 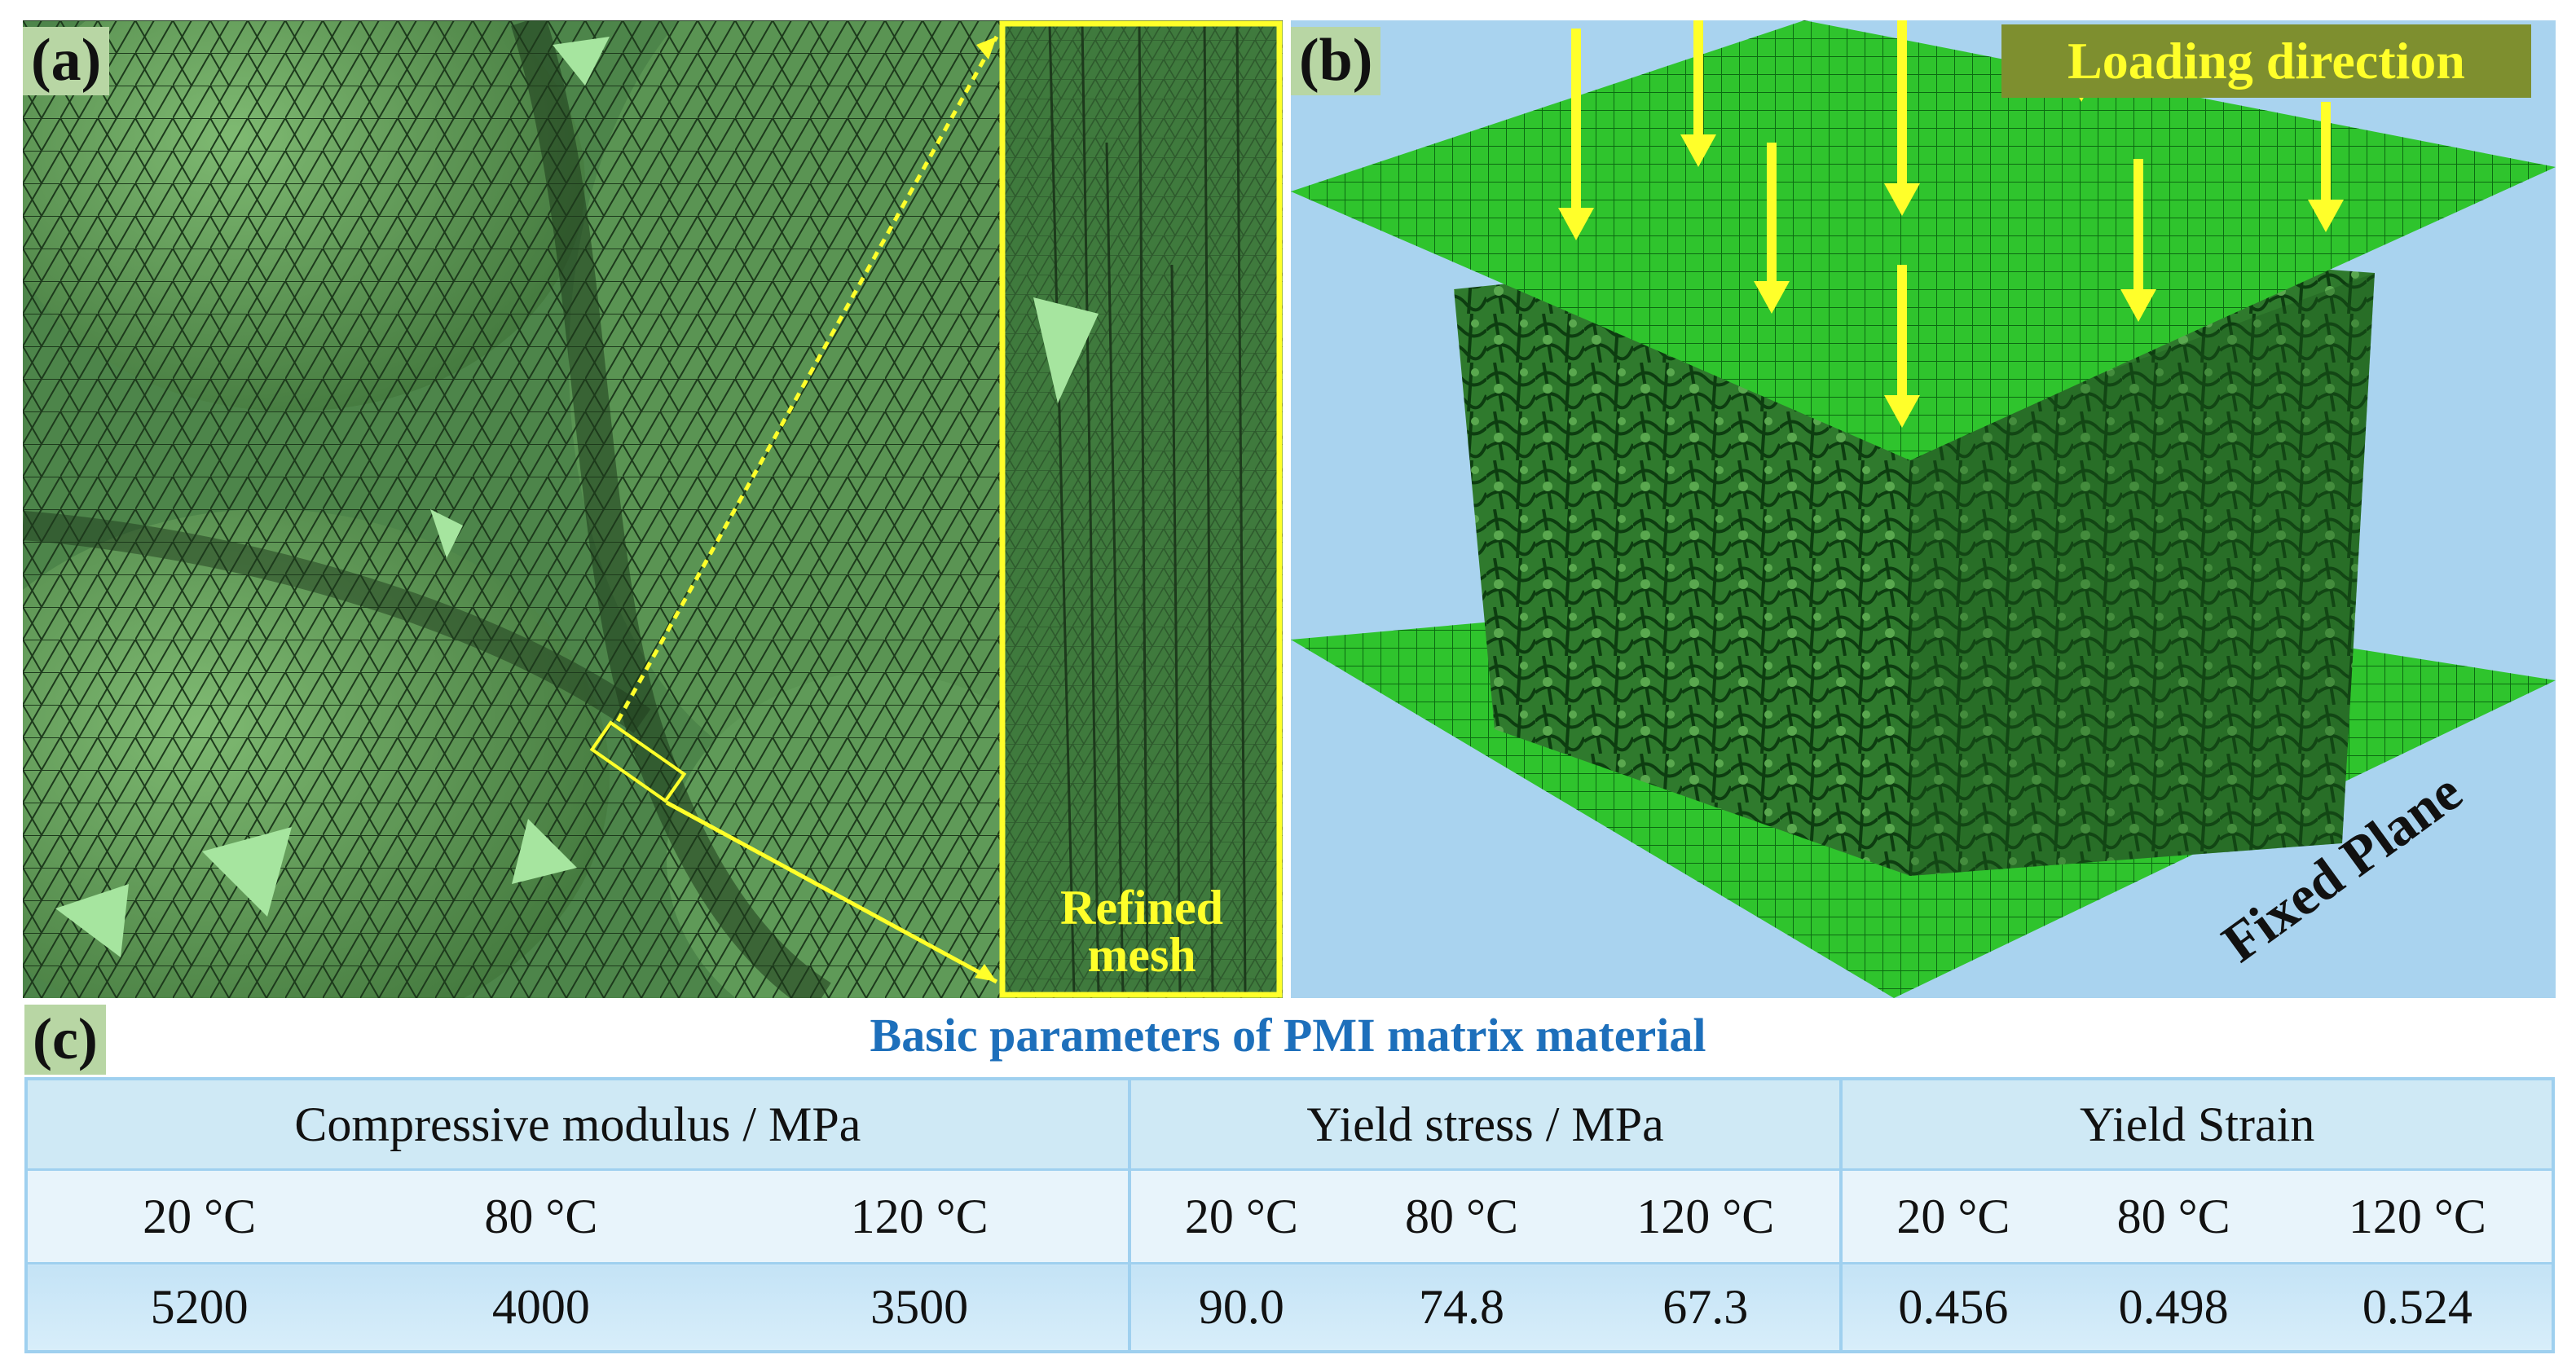 I want to click on value-cell: 0.456, so click(x=1952, y=1307).